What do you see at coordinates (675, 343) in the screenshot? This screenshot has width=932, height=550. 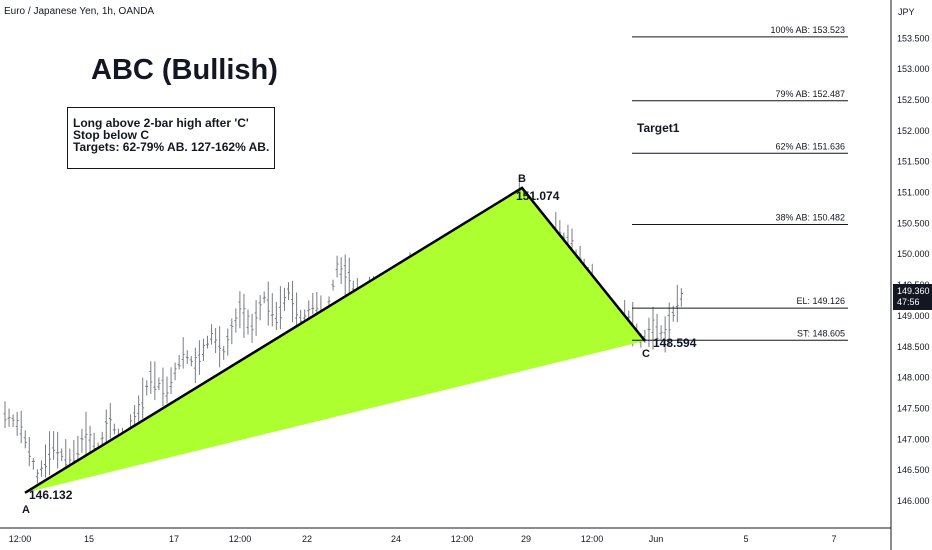 I see `point-c-price: 148.594` at bounding box center [675, 343].